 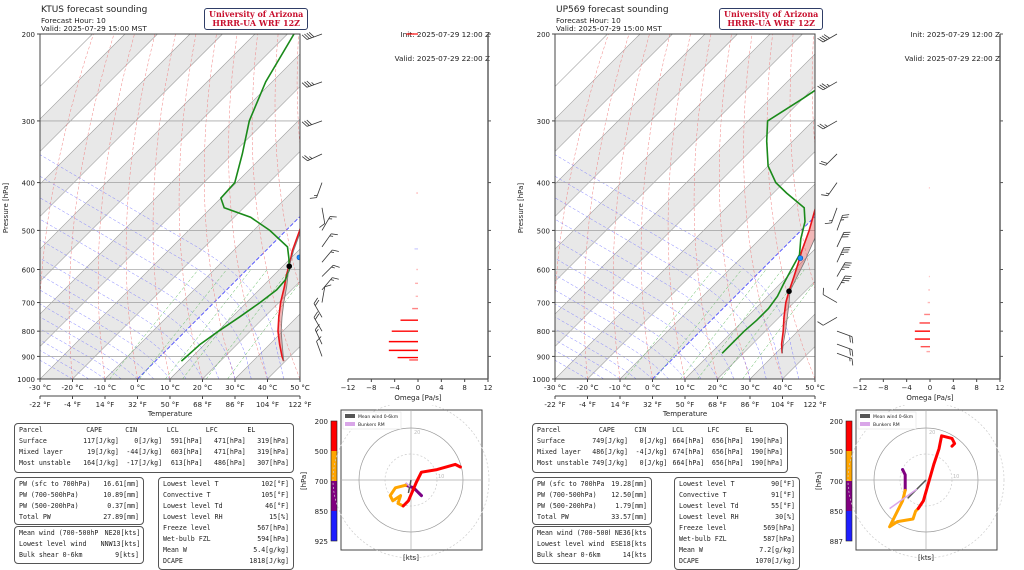 I want to click on x-tick-label-fahrenheit: 14 °F, so click(x=620, y=405).